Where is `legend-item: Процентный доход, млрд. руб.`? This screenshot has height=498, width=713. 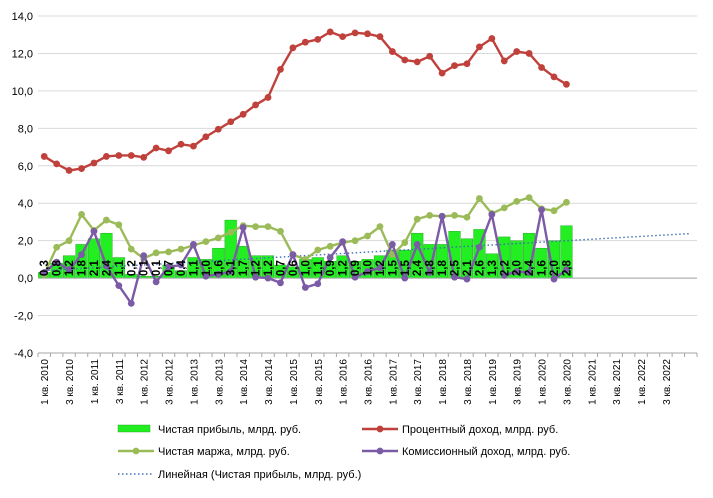
legend-item: Процентный доход, млрд. руб. is located at coordinates (460, 430).